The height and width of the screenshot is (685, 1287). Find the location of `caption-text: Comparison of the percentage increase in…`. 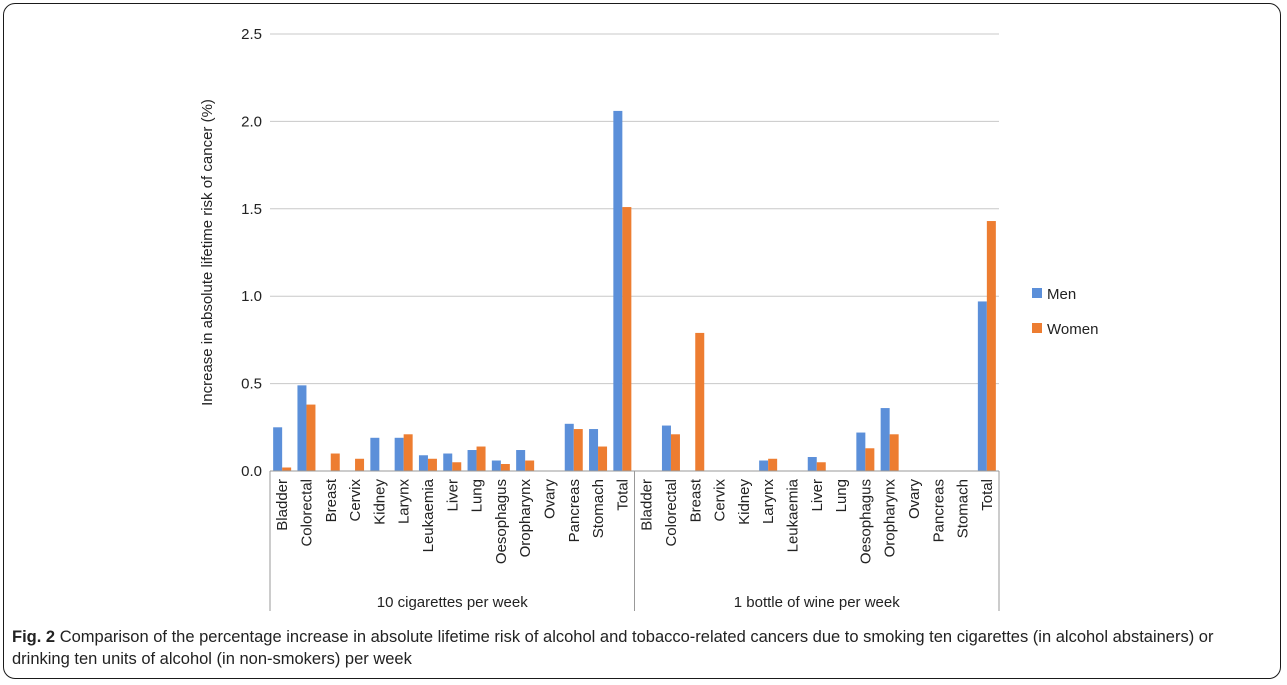

caption-text: Comparison of the percentage increase in… is located at coordinates (613, 648).